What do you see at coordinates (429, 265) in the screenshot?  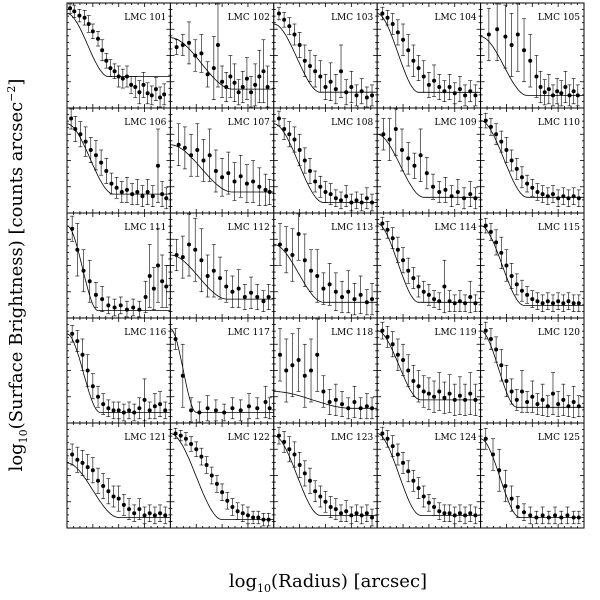 I see `panel: LMC 114` at bounding box center [429, 265].